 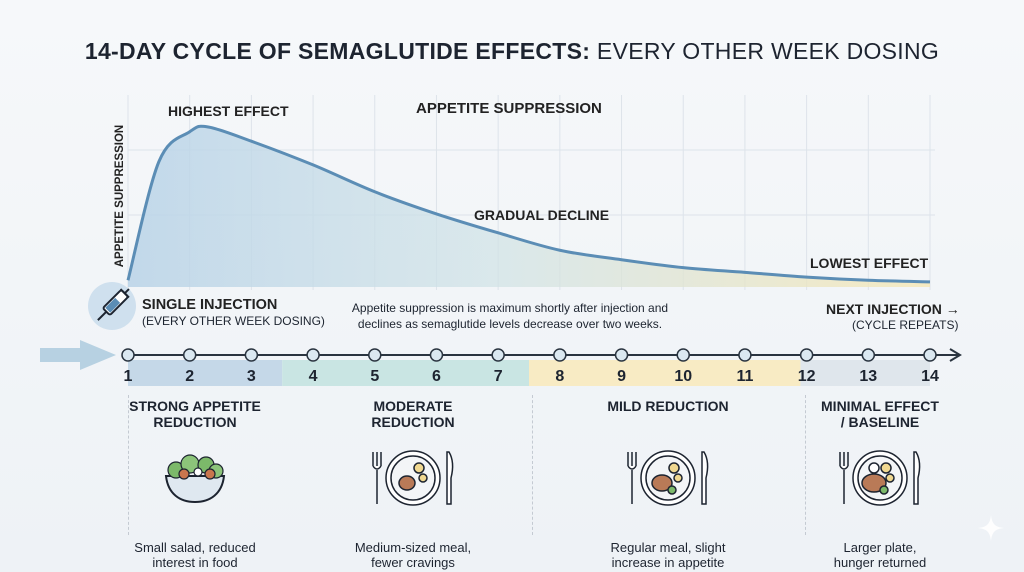 I want to click on day-label: 13, so click(x=868, y=376).